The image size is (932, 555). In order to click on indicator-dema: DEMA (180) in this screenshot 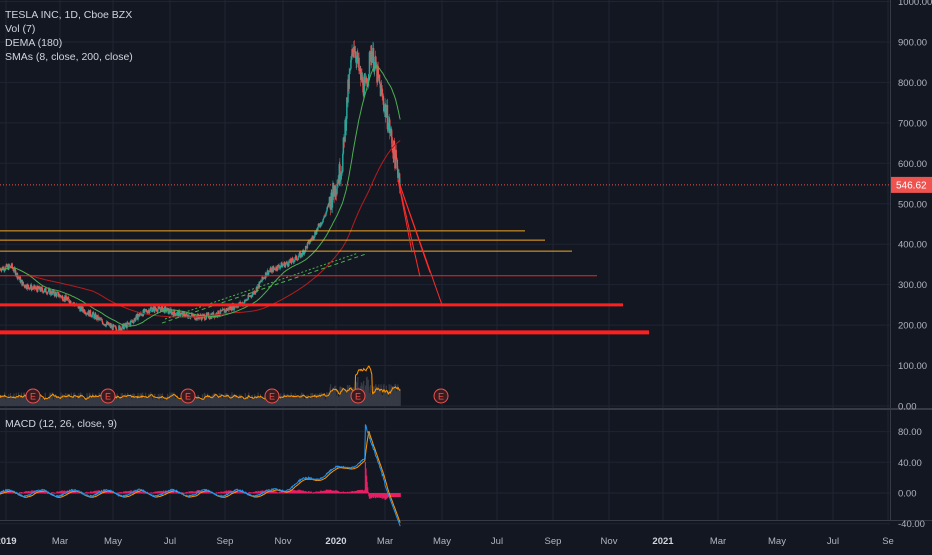, I will do `click(34, 43)`.